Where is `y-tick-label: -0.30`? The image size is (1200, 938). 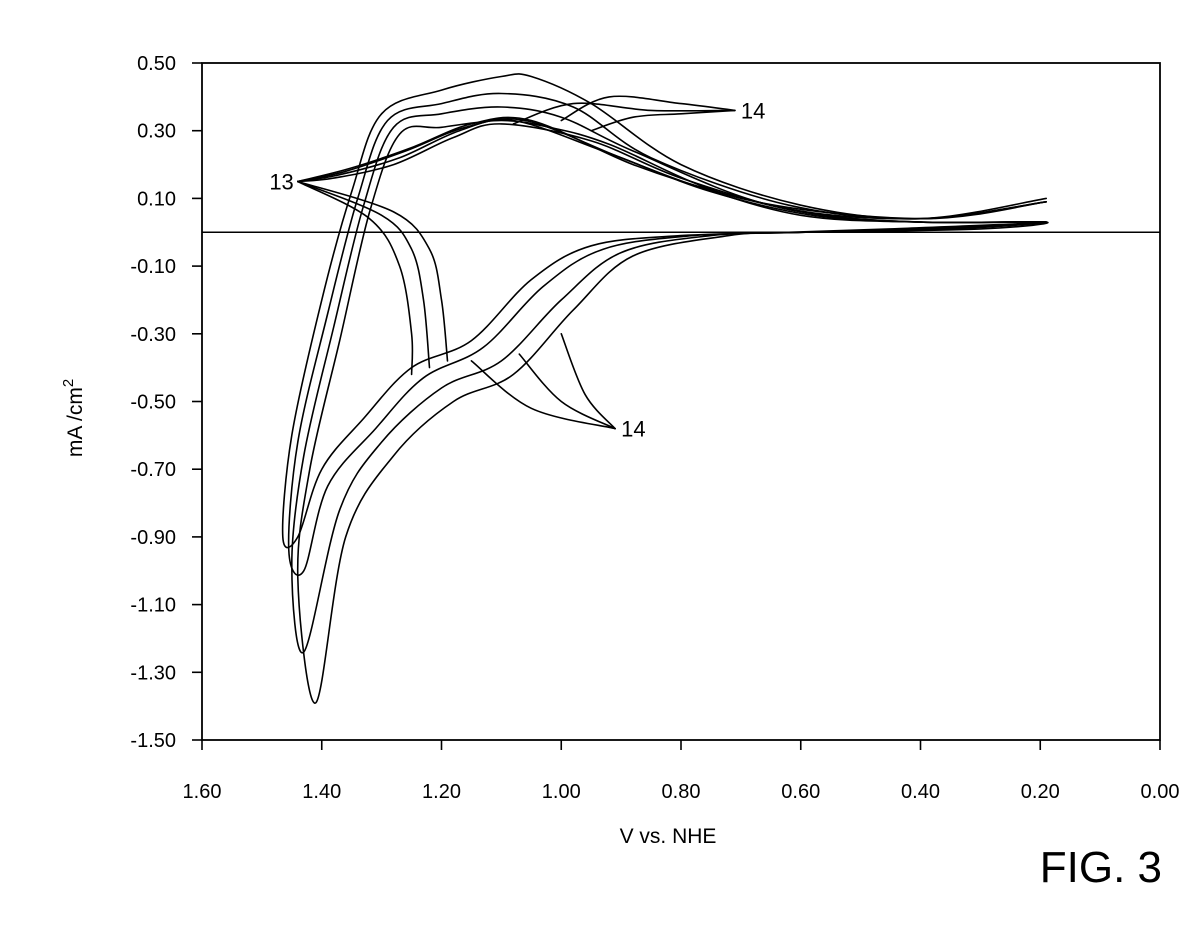
y-tick-label: -0.30 is located at coordinates (153, 335).